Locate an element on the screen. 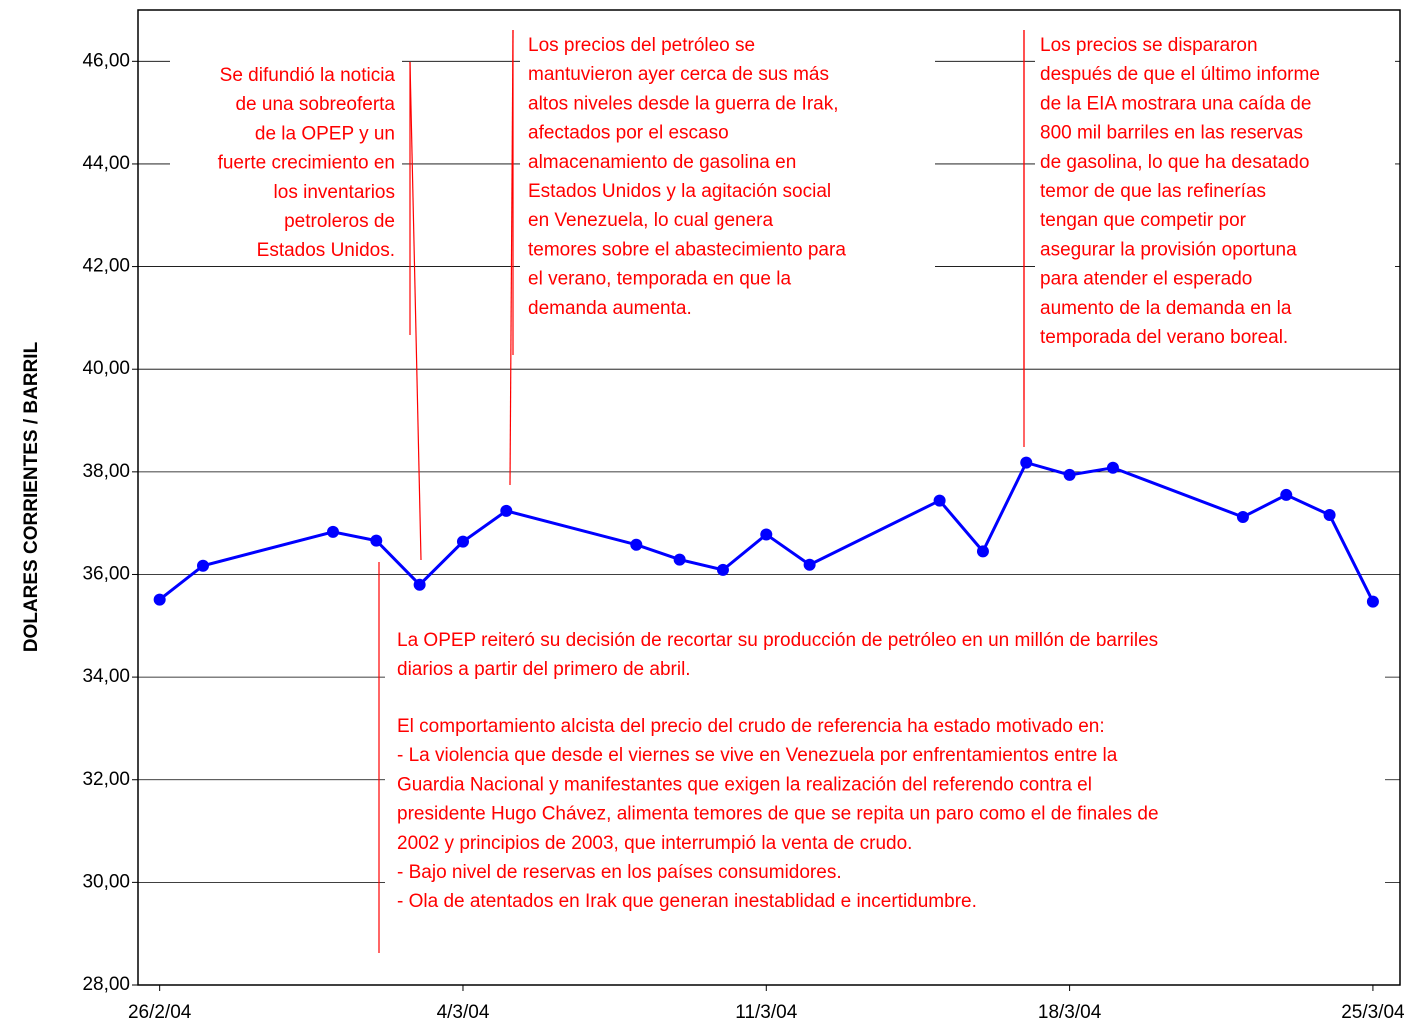 This screenshot has height=1029, width=1418. x-tick-label: 26/2/04 is located at coordinates (160, 1012).